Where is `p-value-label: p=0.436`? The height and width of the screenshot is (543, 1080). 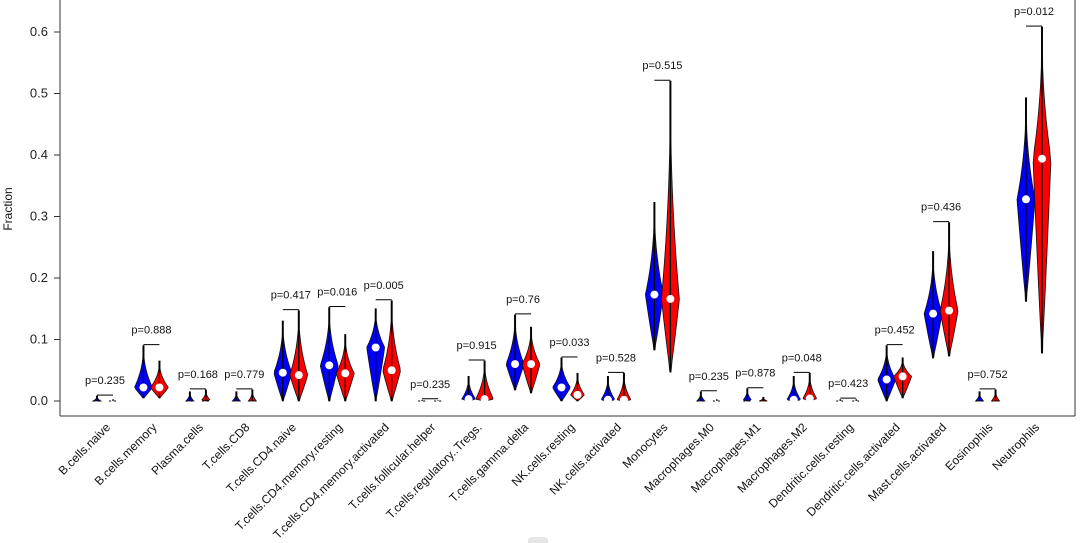 p-value-label: p=0.436 is located at coordinates (941, 208).